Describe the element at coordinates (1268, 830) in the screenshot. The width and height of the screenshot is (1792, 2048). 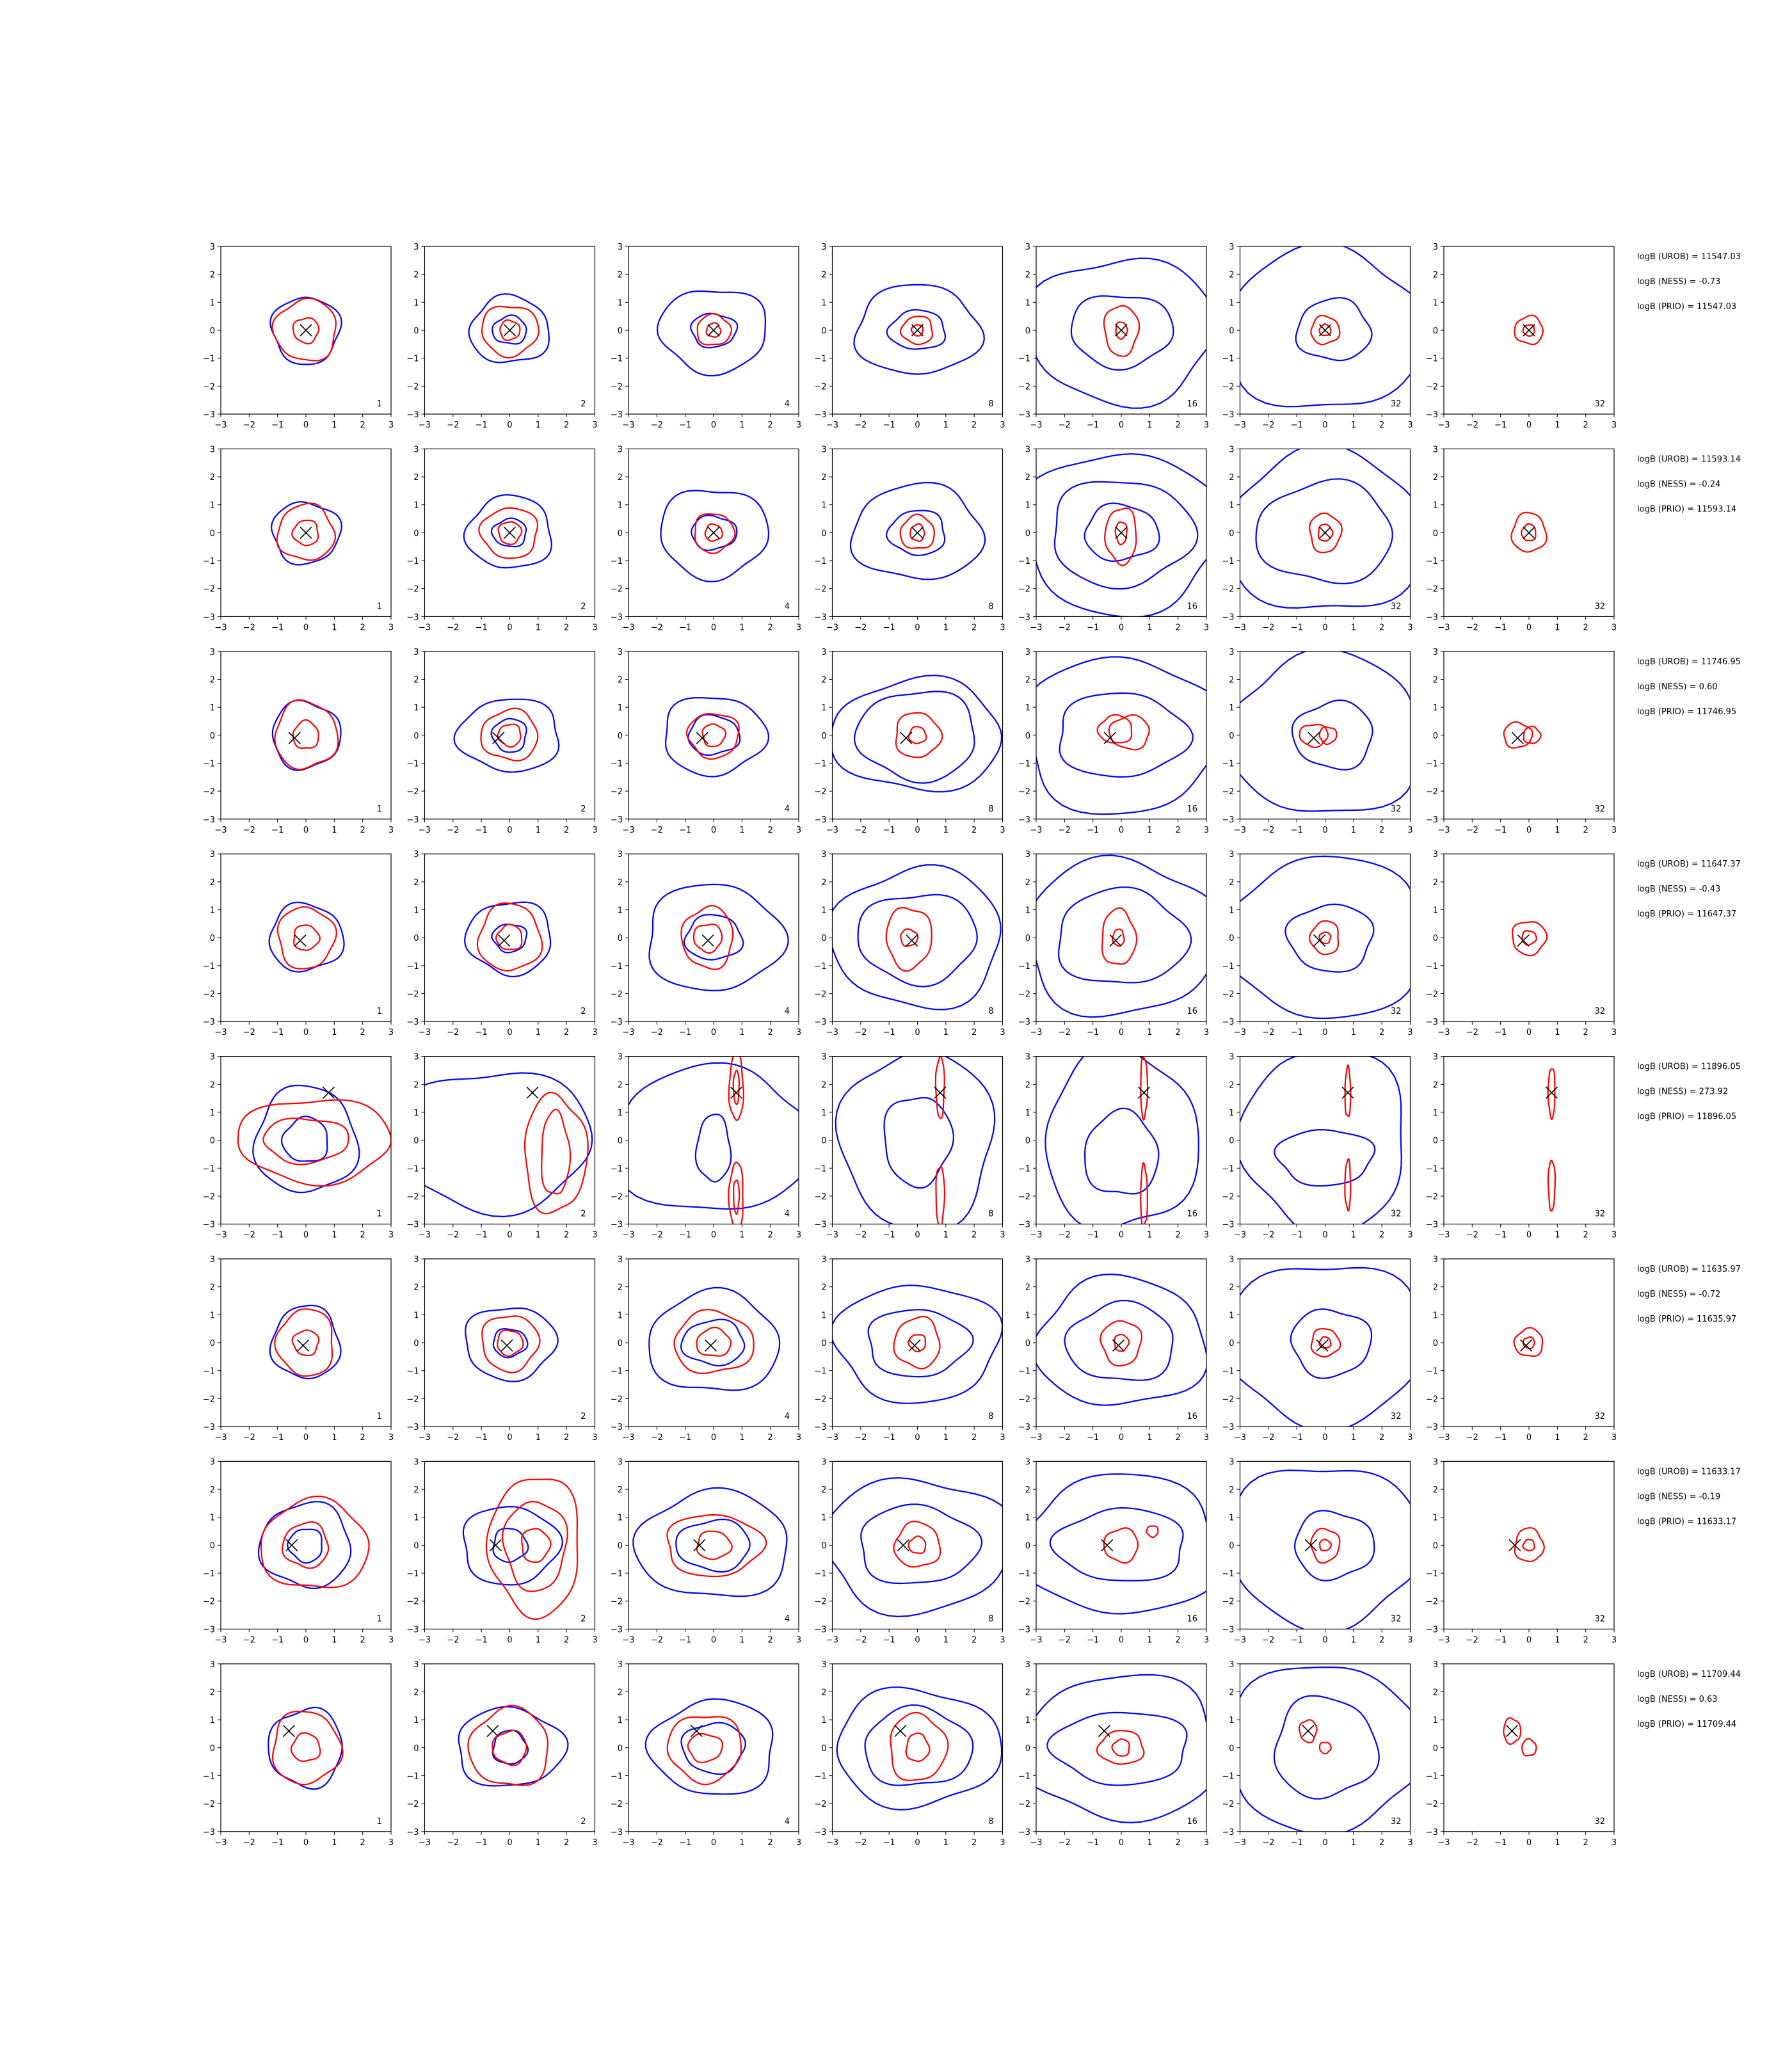
I see `x-tick-label: −2` at that location.